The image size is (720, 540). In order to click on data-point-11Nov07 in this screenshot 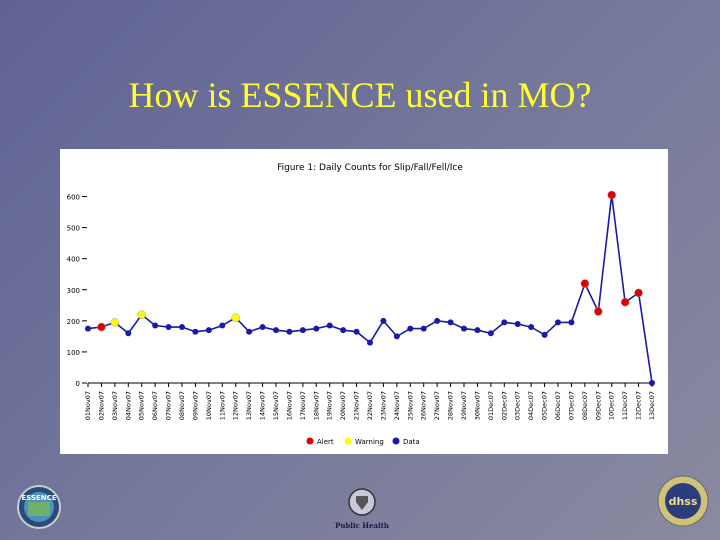, I will do `click(222, 325)`.